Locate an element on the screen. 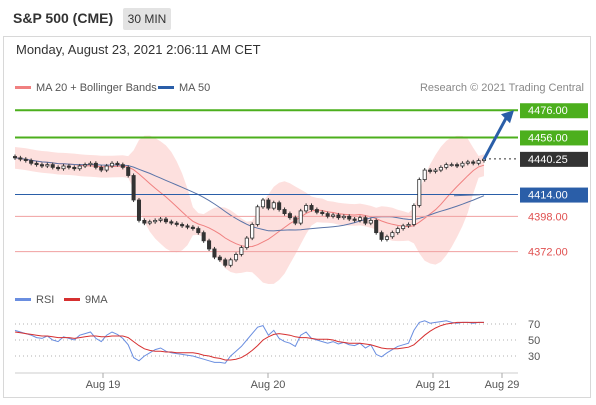 The height and width of the screenshot is (405, 596). ma50-tail is located at coordinates (467, 195).